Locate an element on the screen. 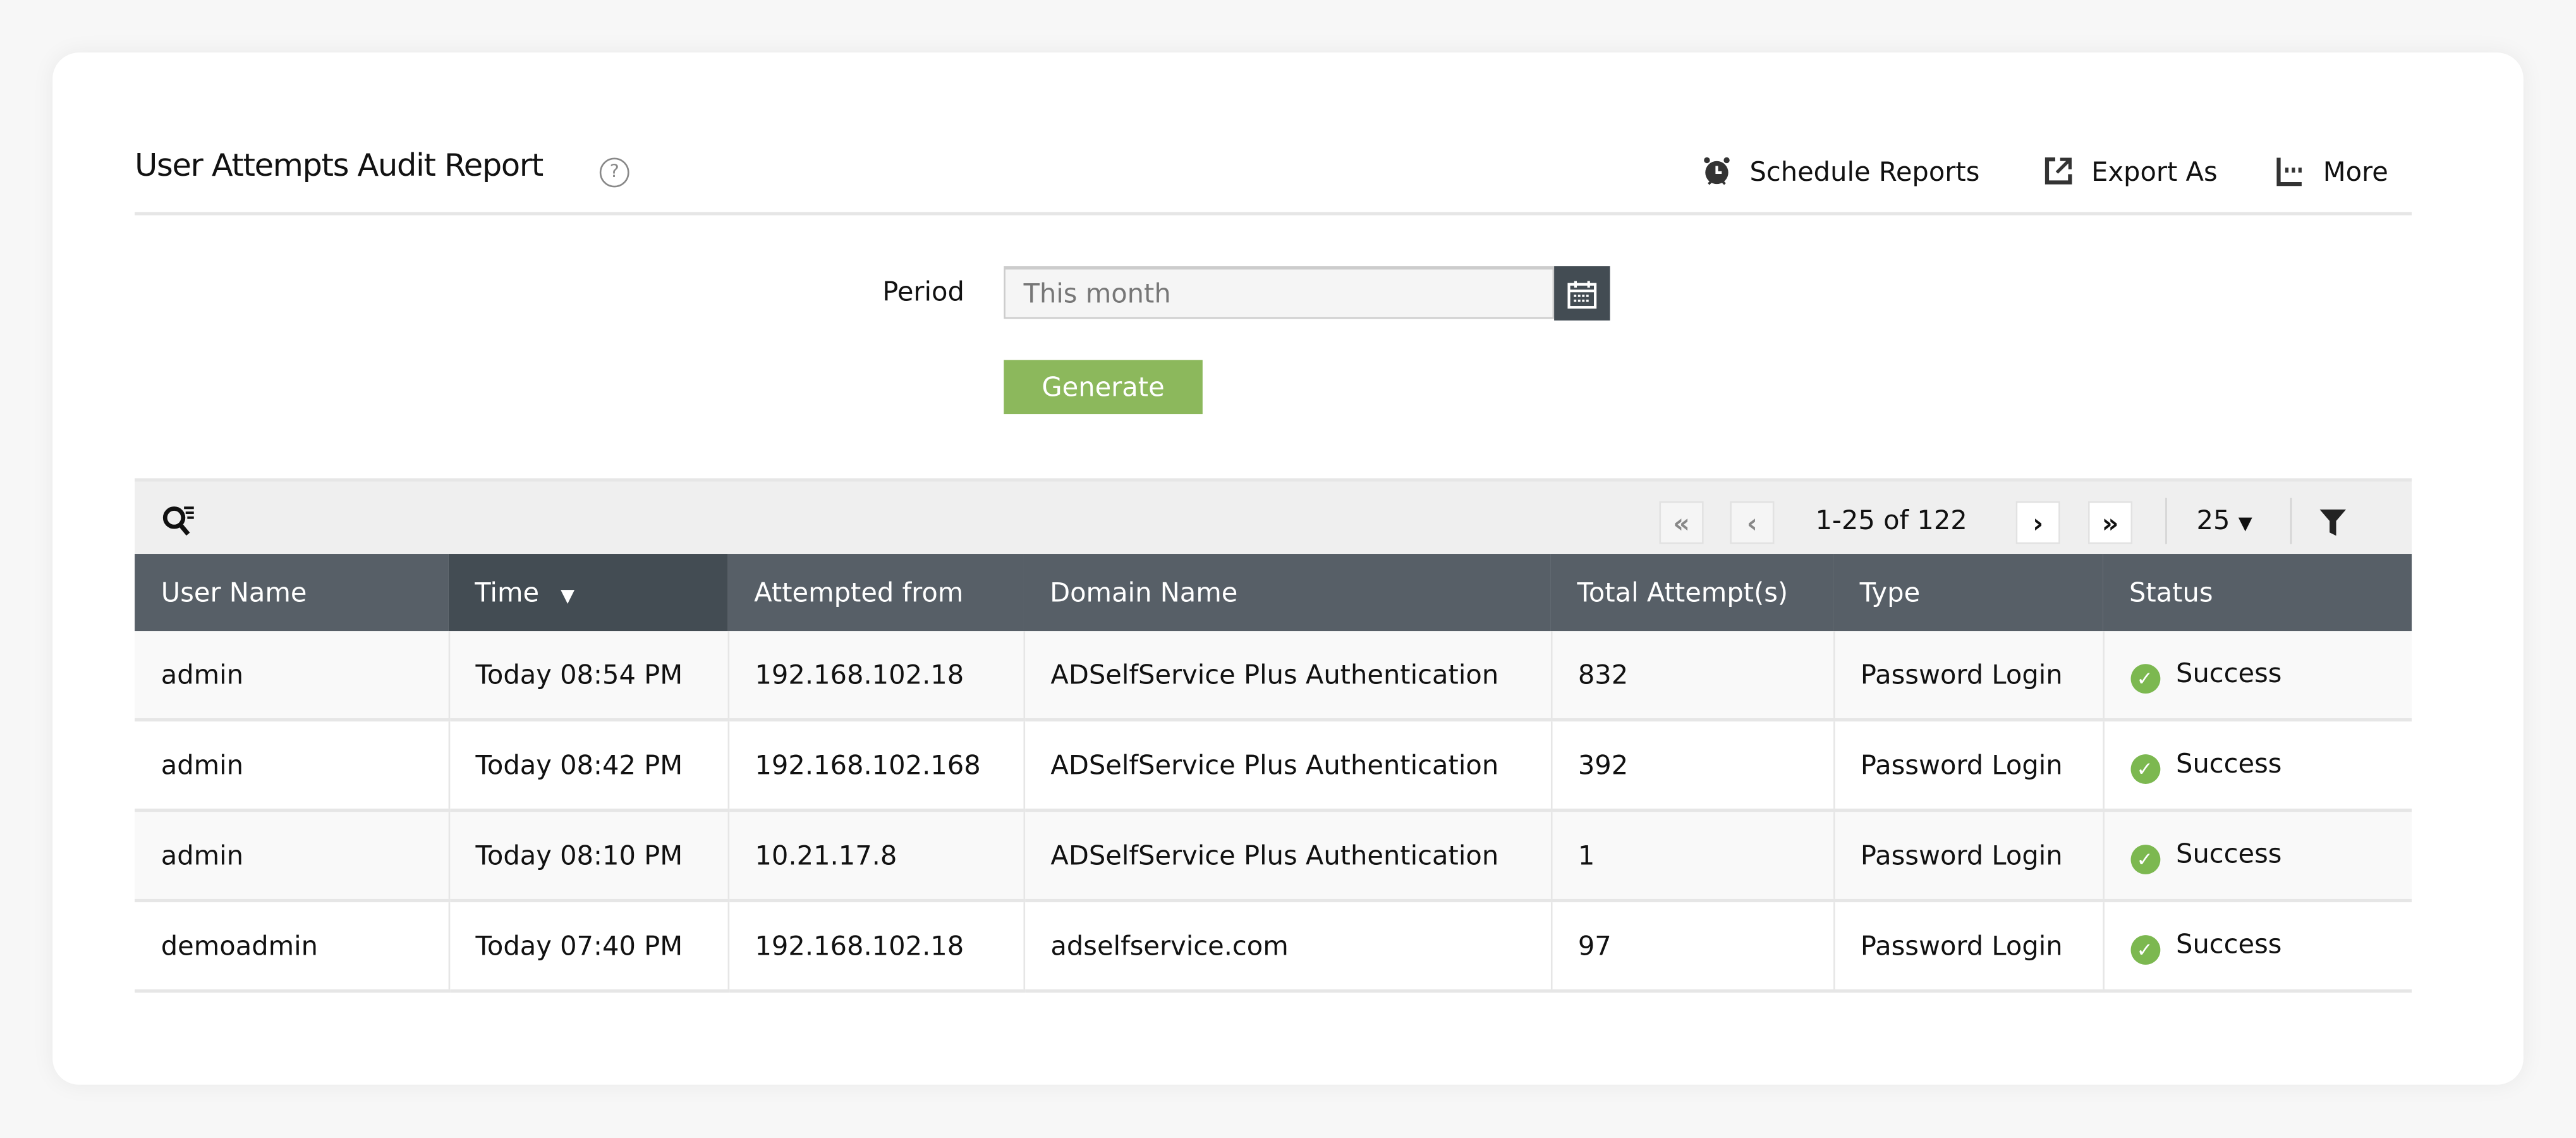  cell-time: Today 08:54 PM is located at coordinates (588, 676).